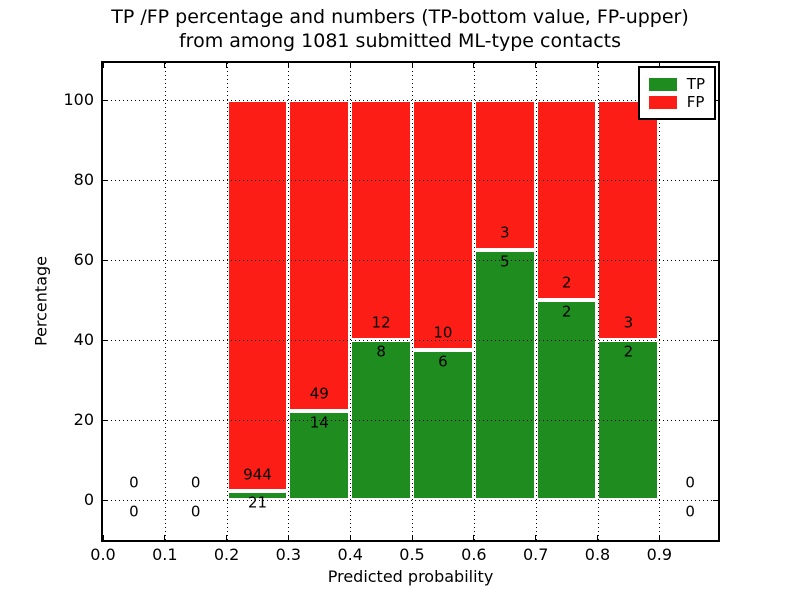  What do you see at coordinates (566, 282) in the screenshot?
I see `annotation-fp-count: 2` at bounding box center [566, 282].